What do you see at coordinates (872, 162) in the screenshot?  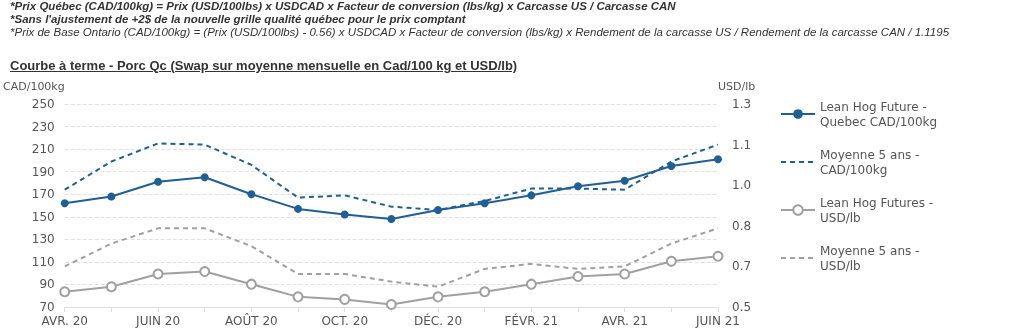 I see `legend-label: Moyenne 5 ans - CAD/100kg` at bounding box center [872, 162].